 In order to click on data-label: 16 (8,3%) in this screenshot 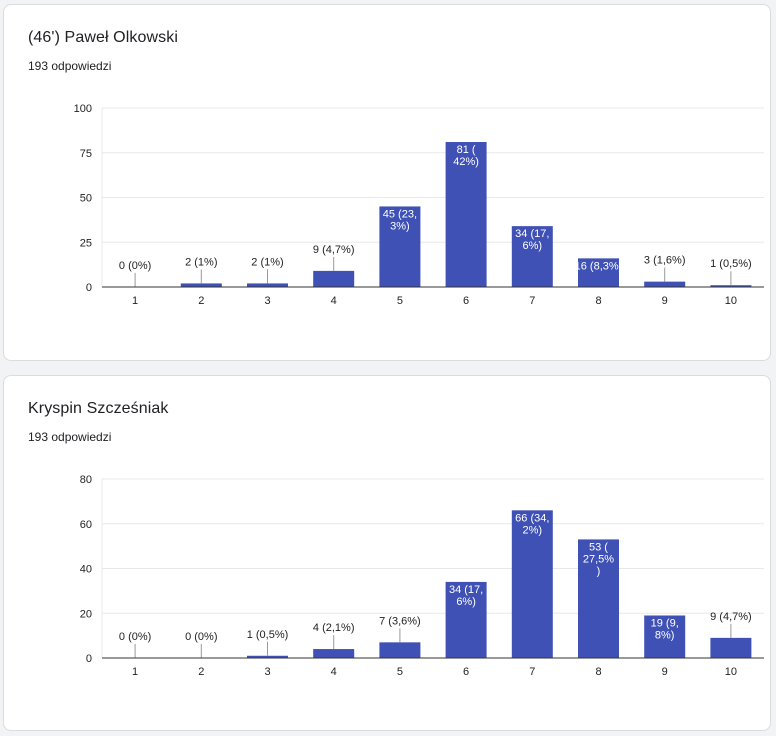, I will do `click(599, 266)`.